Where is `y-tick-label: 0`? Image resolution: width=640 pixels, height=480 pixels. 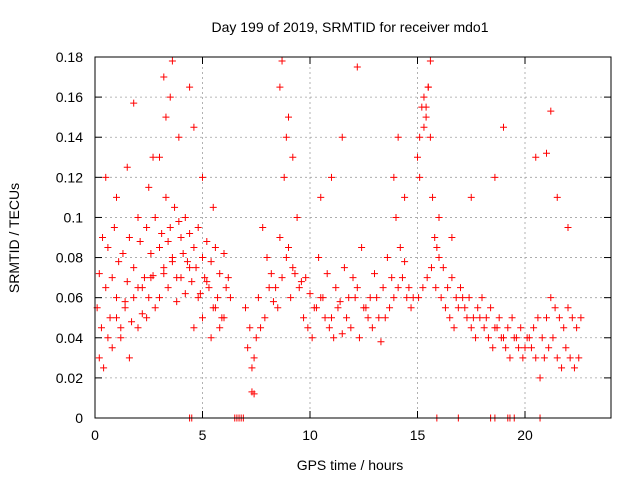
y-tick-label: 0 is located at coordinates (79, 418).